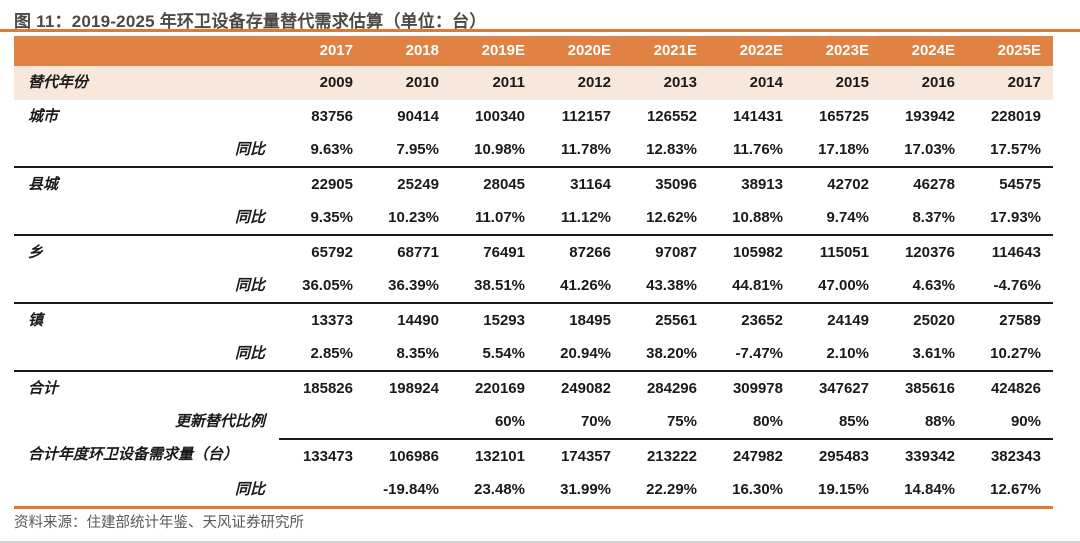  Describe the element at coordinates (671, 489) in the screenshot. I see `table-cell: 22.29%` at that location.